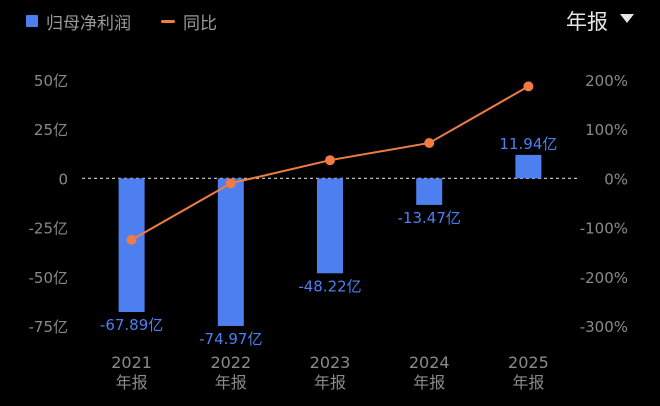 The image size is (660, 406). I want to click on bar-data-label: 11.94亿, so click(528, 144).